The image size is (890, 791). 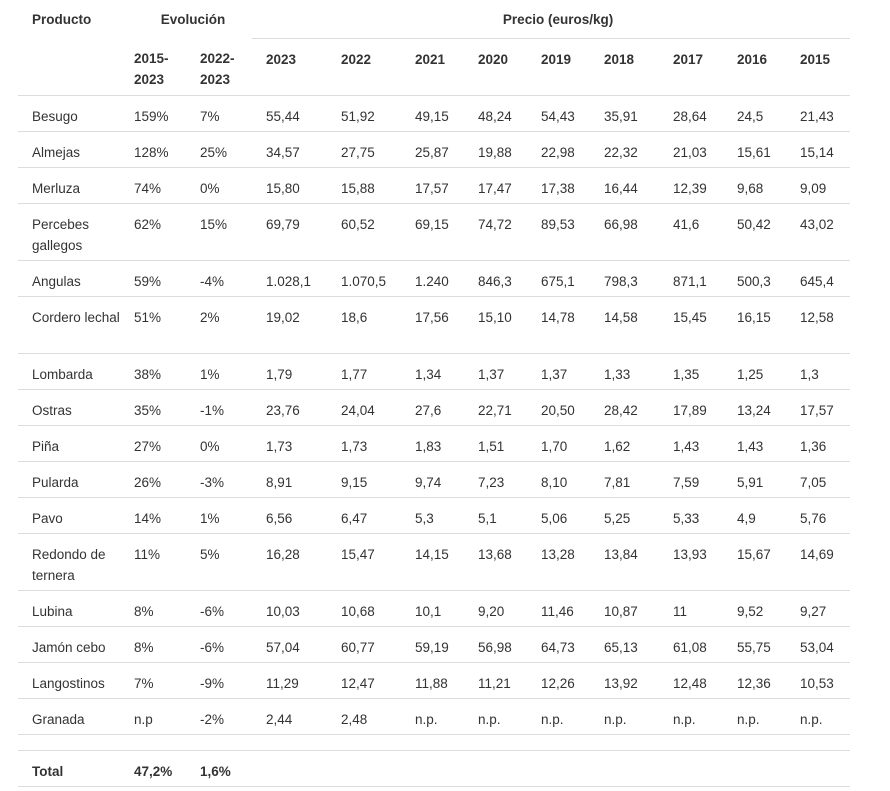 What do you see at coordinates (496, 407) in the screenshot?
I see `price-cell: 22,71` at bounding box center [496, 407].